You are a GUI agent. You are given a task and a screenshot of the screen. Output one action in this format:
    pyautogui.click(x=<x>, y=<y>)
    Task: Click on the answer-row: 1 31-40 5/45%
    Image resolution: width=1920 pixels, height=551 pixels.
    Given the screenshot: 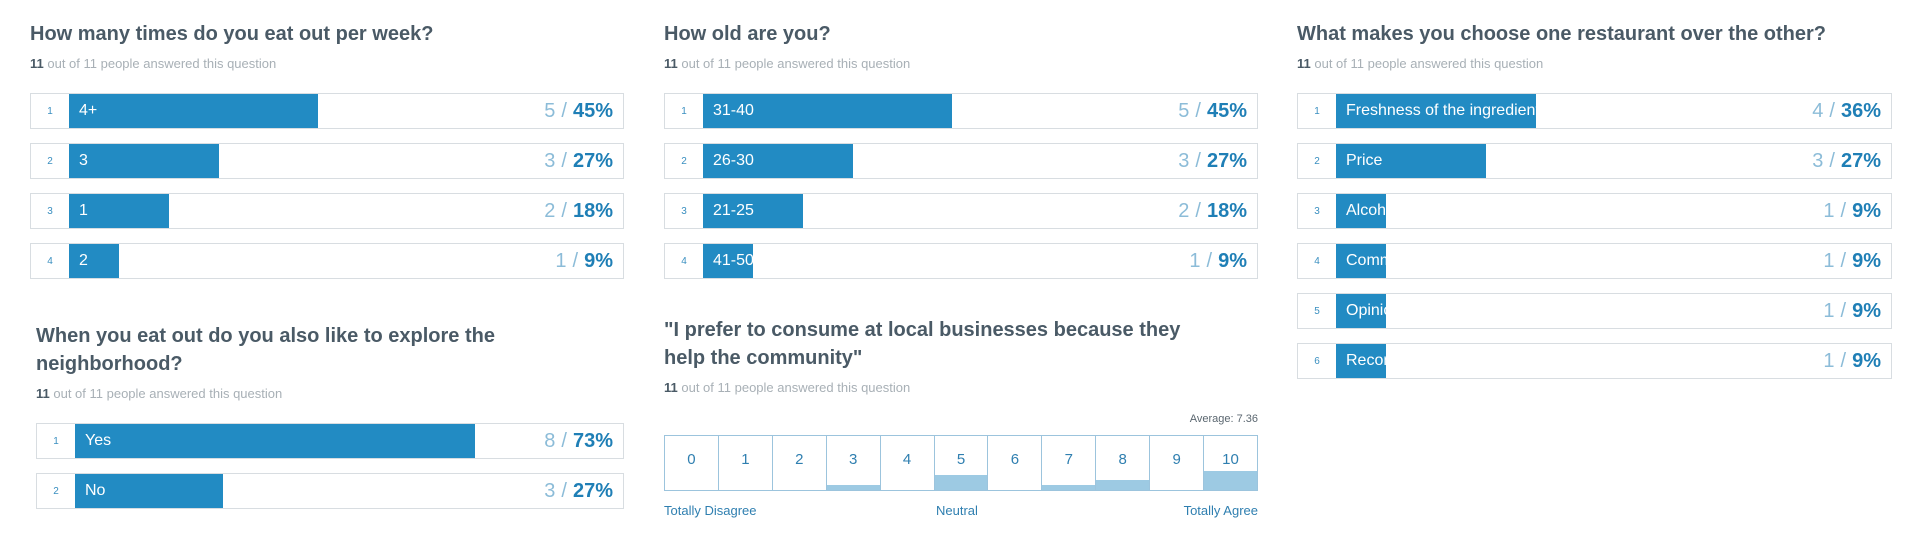 What is the action you would take?
    pyautogui.click(x=961, y=111)
    